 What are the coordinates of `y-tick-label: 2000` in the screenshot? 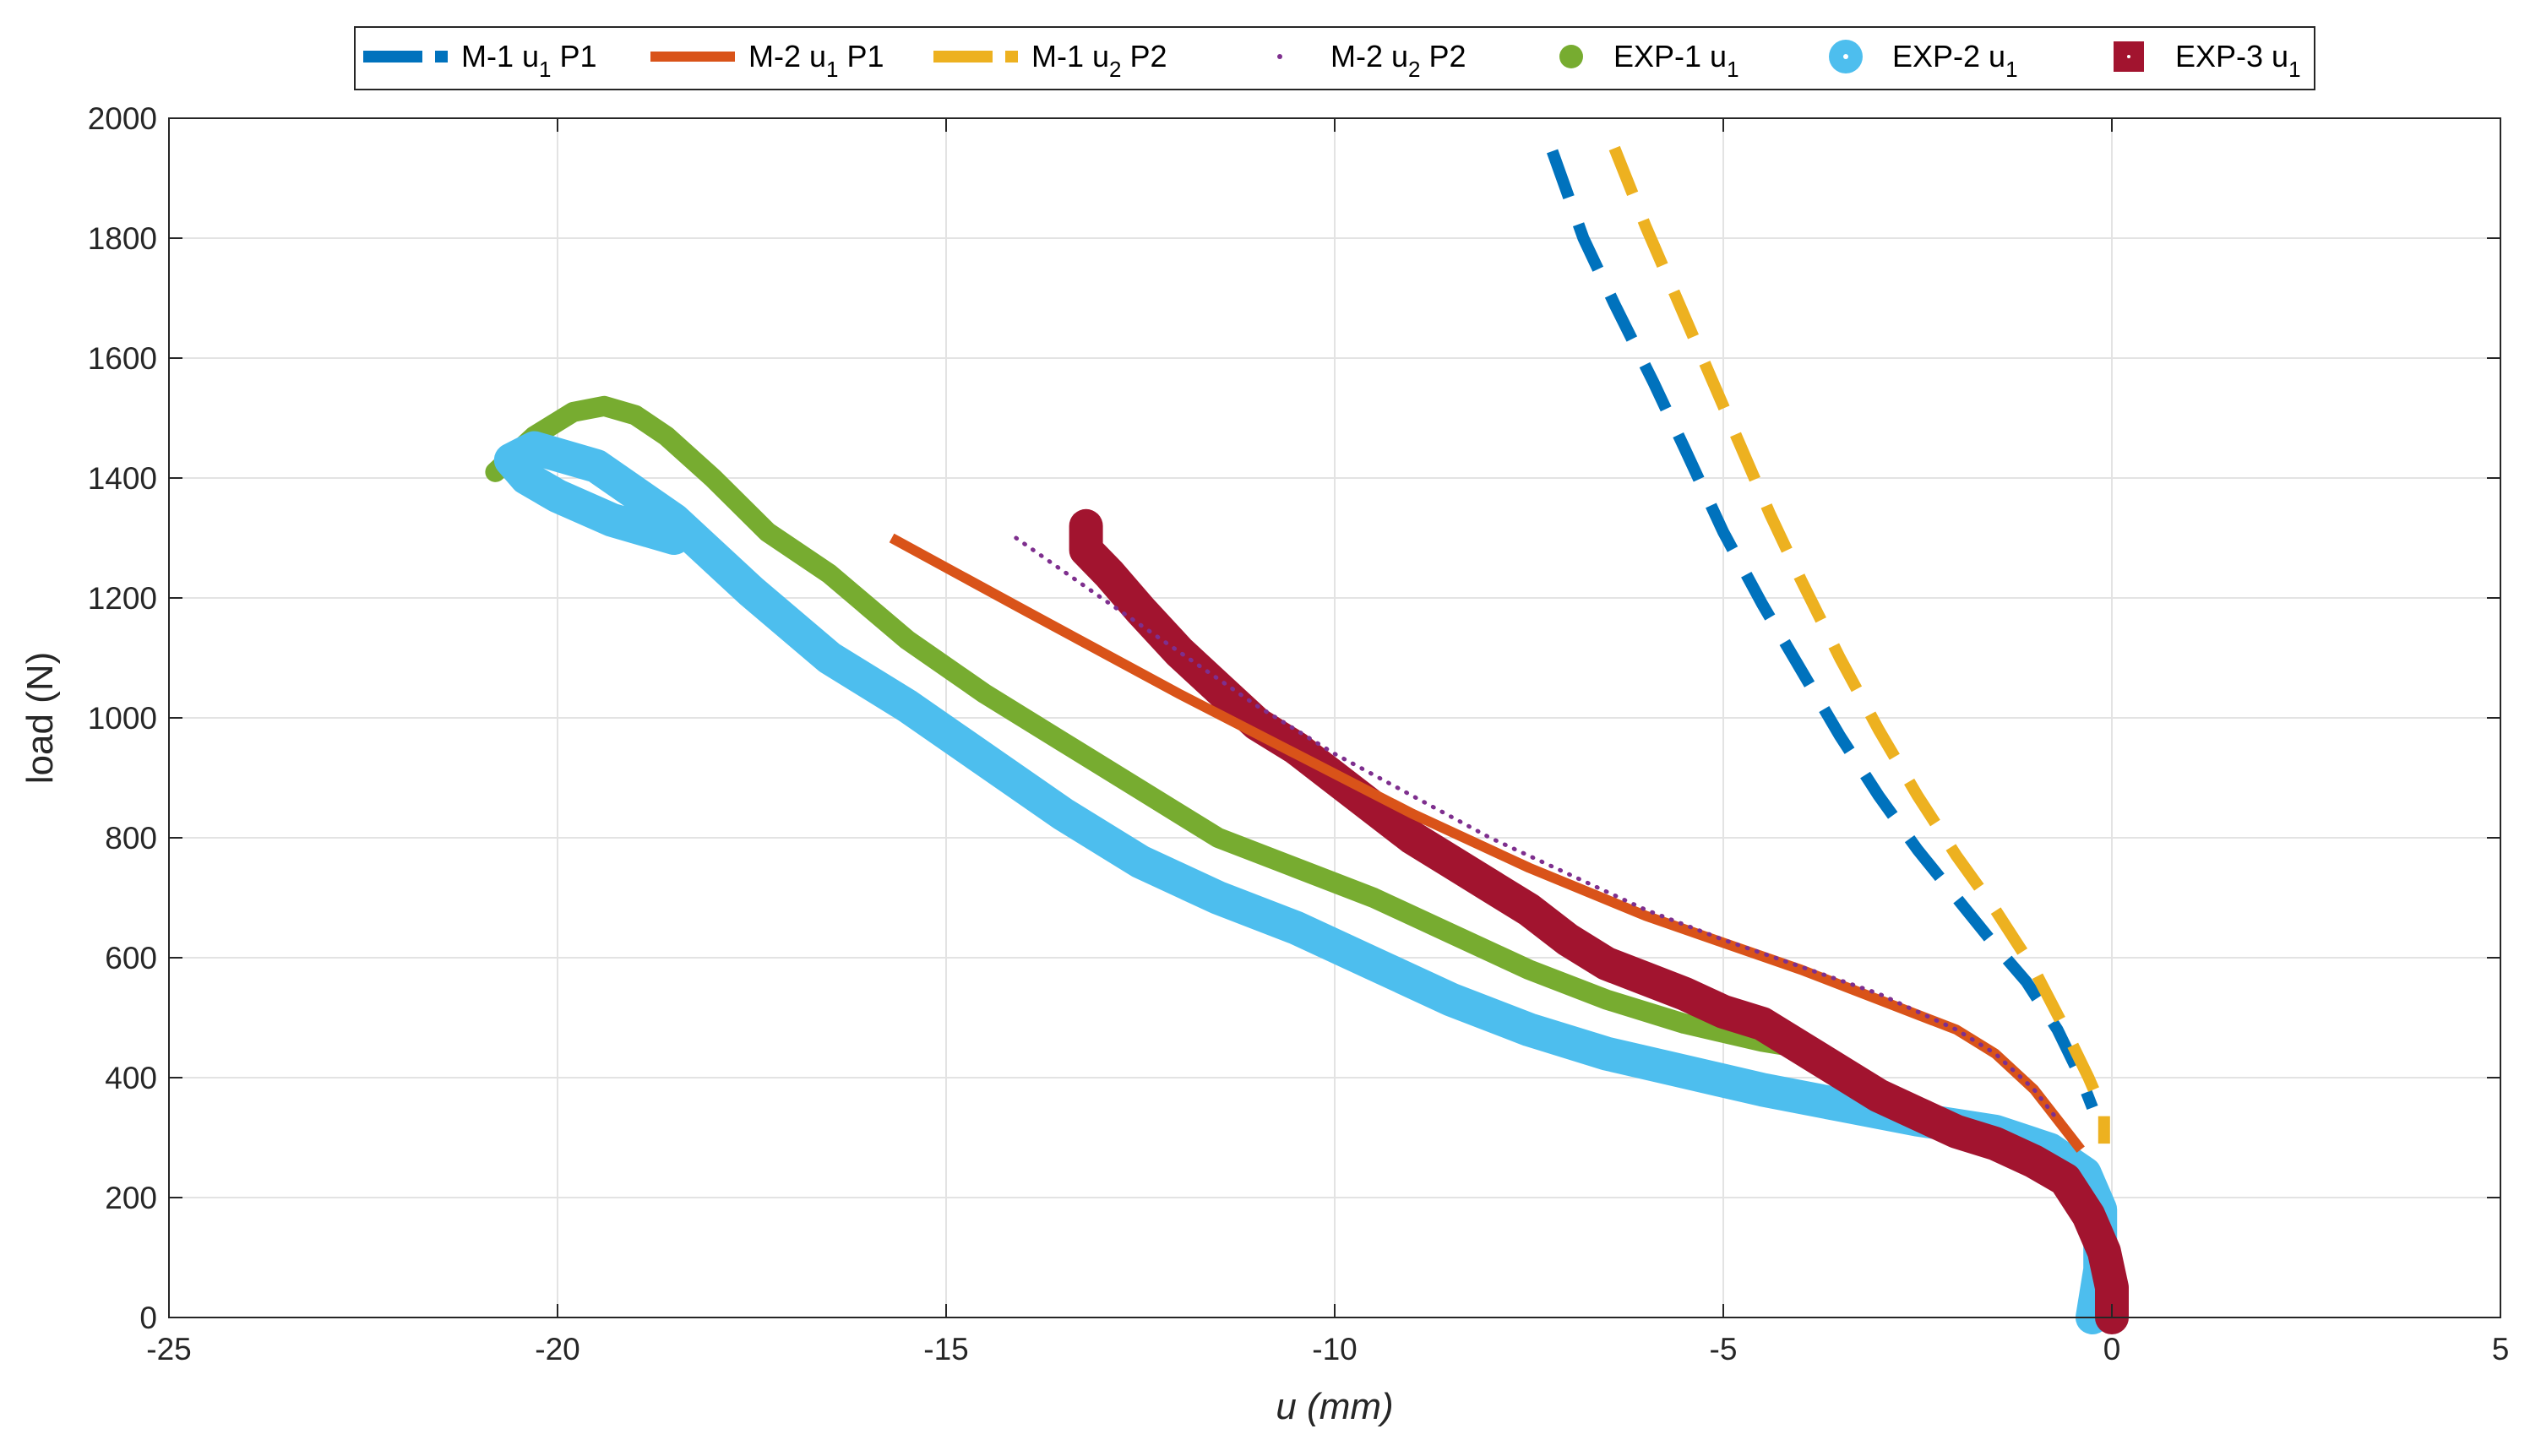 It's located at (122, 119).